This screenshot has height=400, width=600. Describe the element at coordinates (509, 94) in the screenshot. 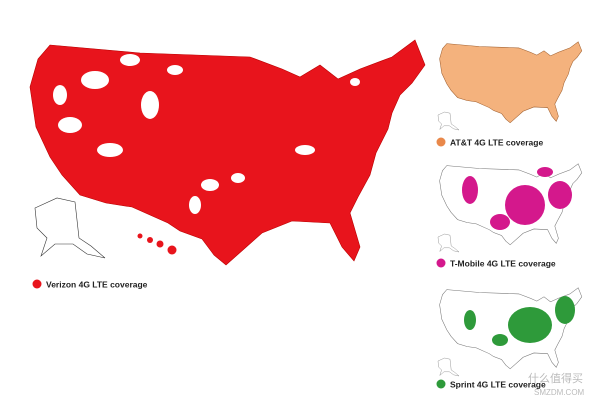

I see `att-map: AT&T 4G LTE coverage` at that location.